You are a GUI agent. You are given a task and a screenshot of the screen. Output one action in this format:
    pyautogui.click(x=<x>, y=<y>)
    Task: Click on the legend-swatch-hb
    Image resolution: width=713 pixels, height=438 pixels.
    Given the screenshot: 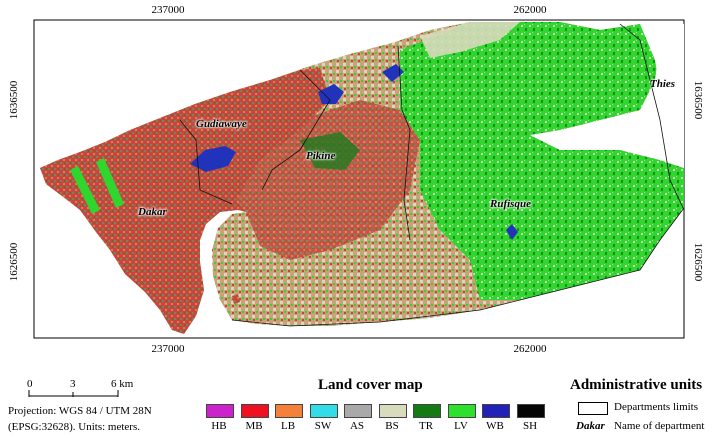 What is the action you would take?
    pyautogui.click(x=220, y=411)
    